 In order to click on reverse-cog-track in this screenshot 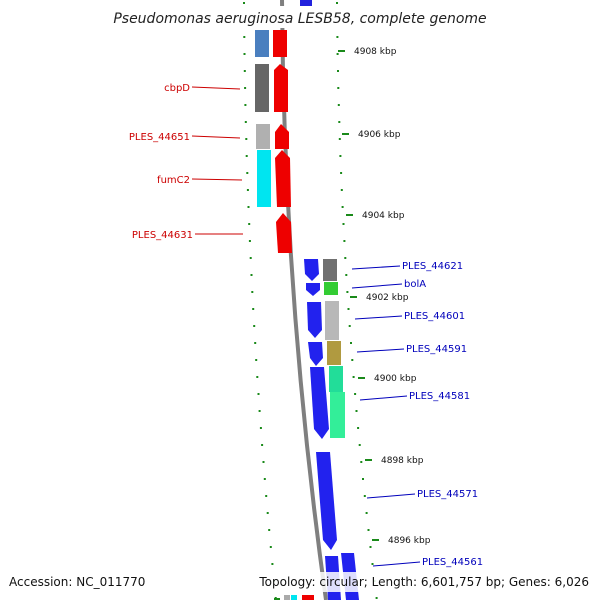, I will do `click(263, 118)`.